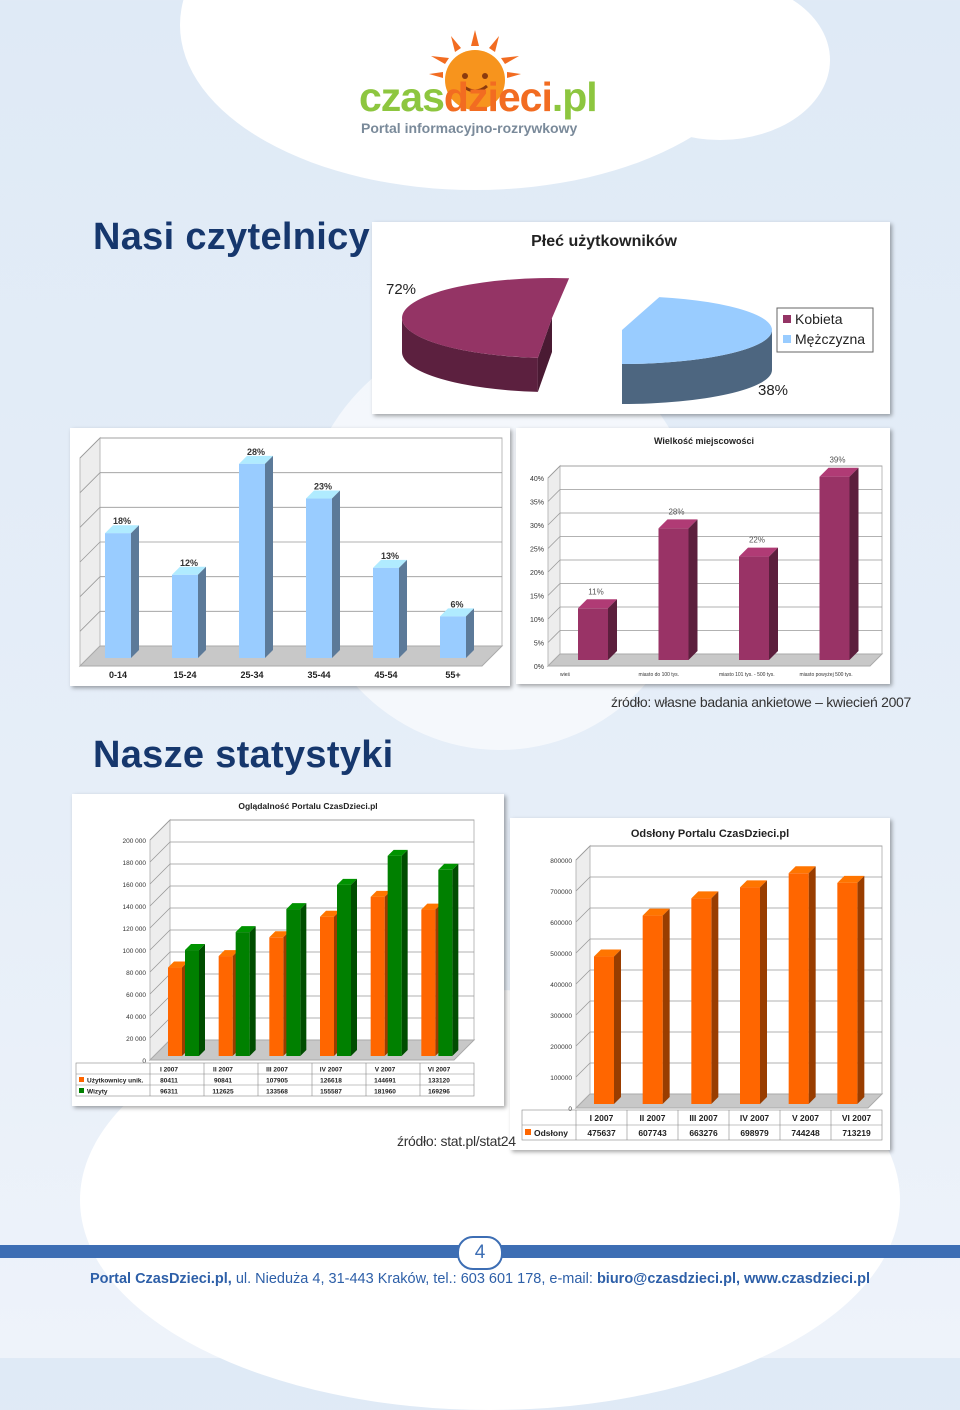  I want to click on y-tick-label: 35%, so click(537, 503).